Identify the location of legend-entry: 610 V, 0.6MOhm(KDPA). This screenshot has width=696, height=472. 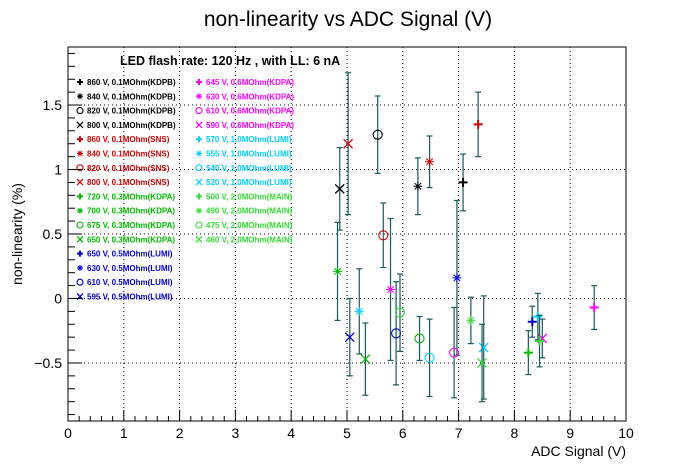
(250, 111).